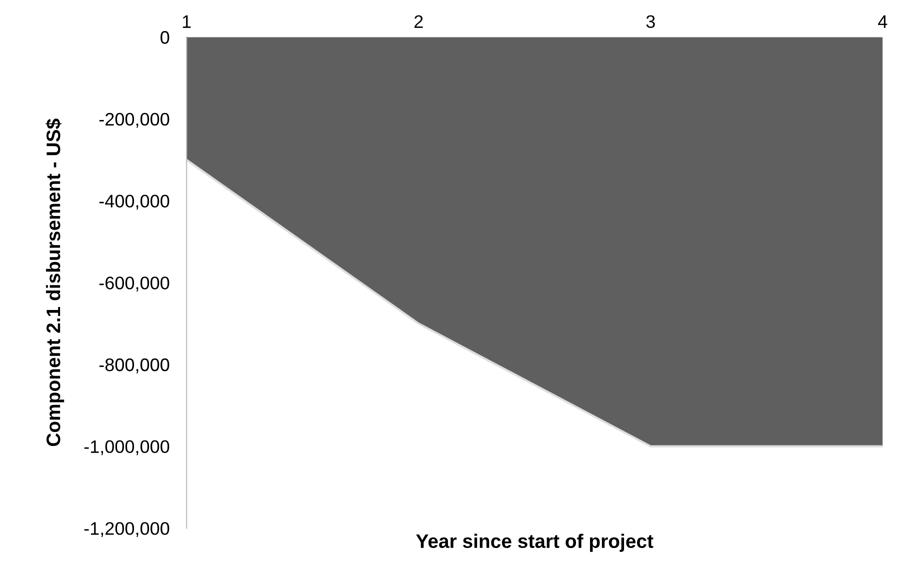 This screenshot has width=910, height=571. Describe the element at coordinates (134, 202) in the screenshot. I see `y-tick-label: -400,000` at that location.